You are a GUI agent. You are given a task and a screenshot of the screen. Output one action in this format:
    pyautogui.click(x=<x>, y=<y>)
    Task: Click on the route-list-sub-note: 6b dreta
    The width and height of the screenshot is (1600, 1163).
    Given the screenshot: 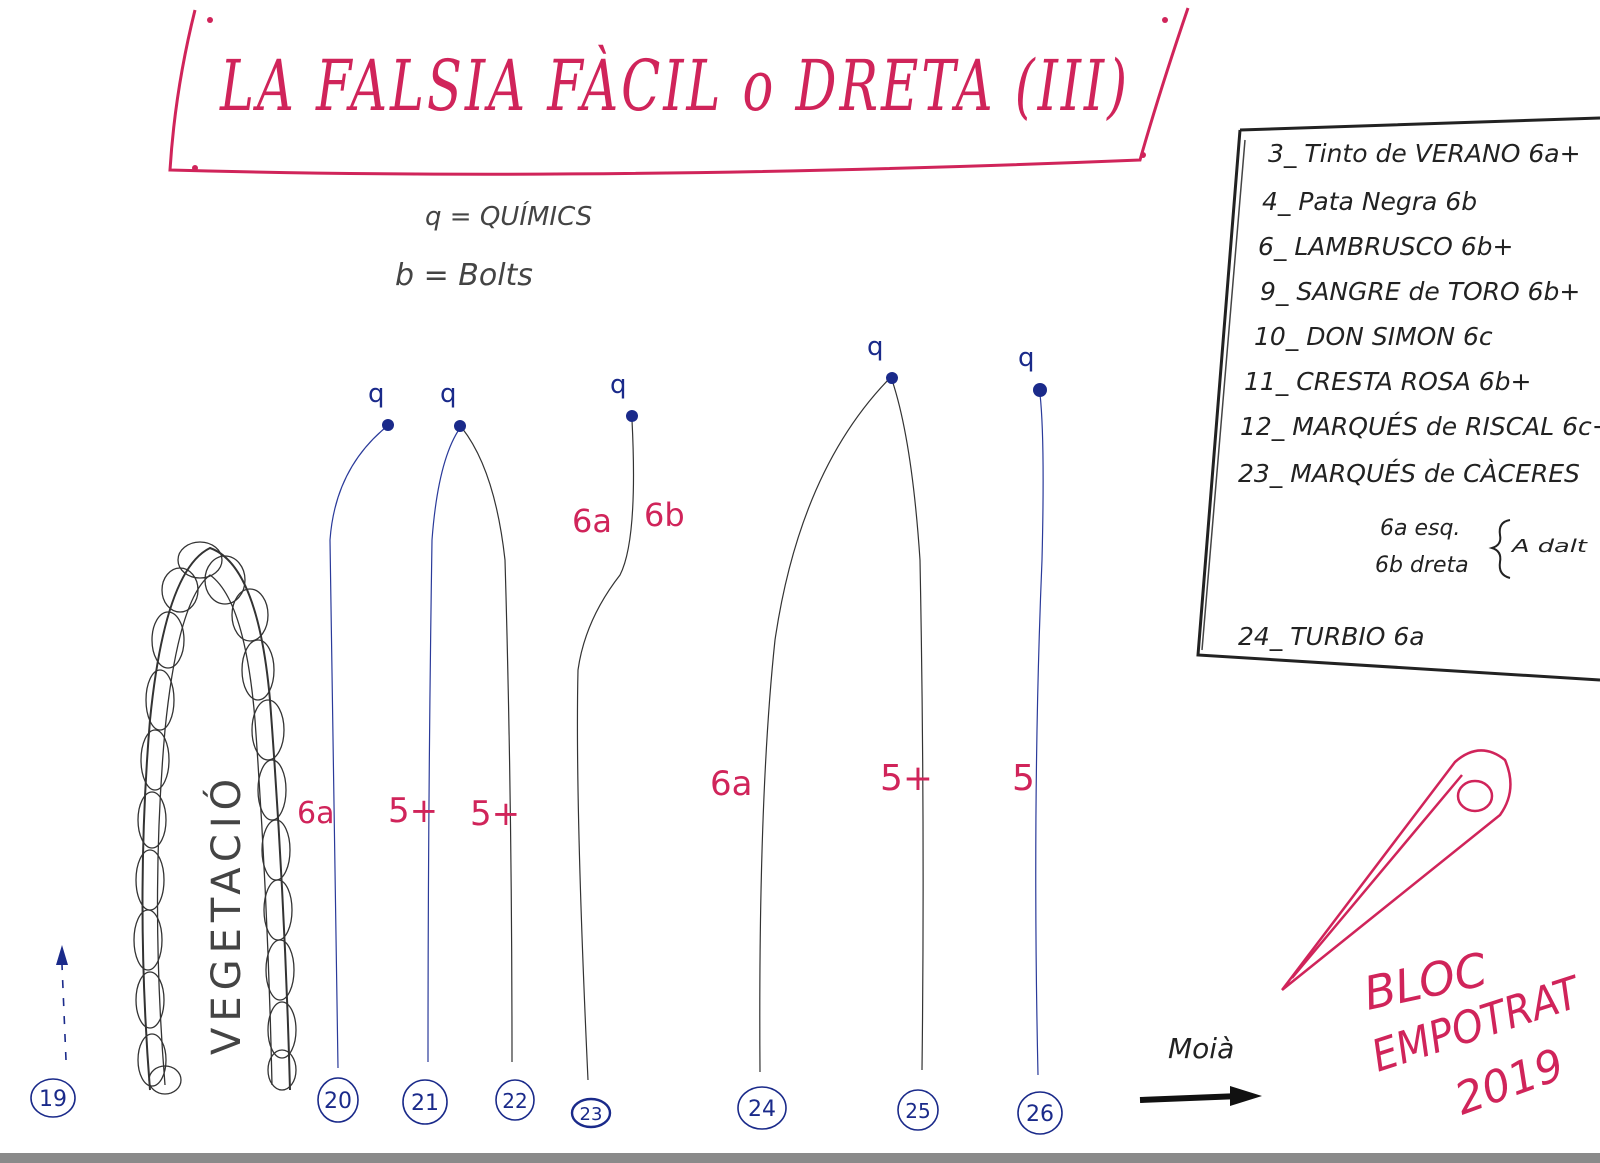 What is the action you would take?
    pyautogui.click(x=1422, y=565)
    